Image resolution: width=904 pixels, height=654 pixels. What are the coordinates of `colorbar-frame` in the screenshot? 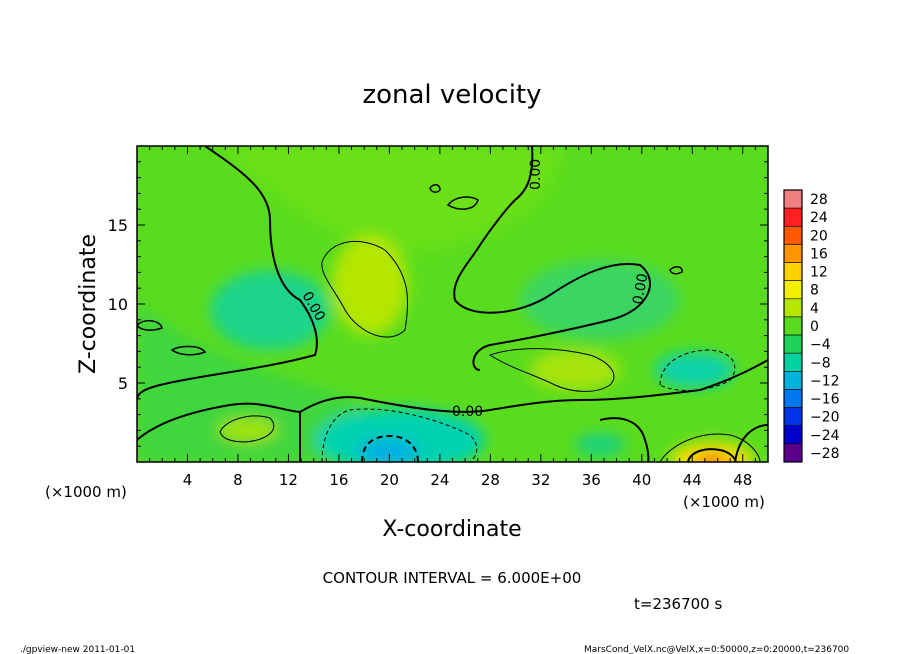 It's located at (793, 326).